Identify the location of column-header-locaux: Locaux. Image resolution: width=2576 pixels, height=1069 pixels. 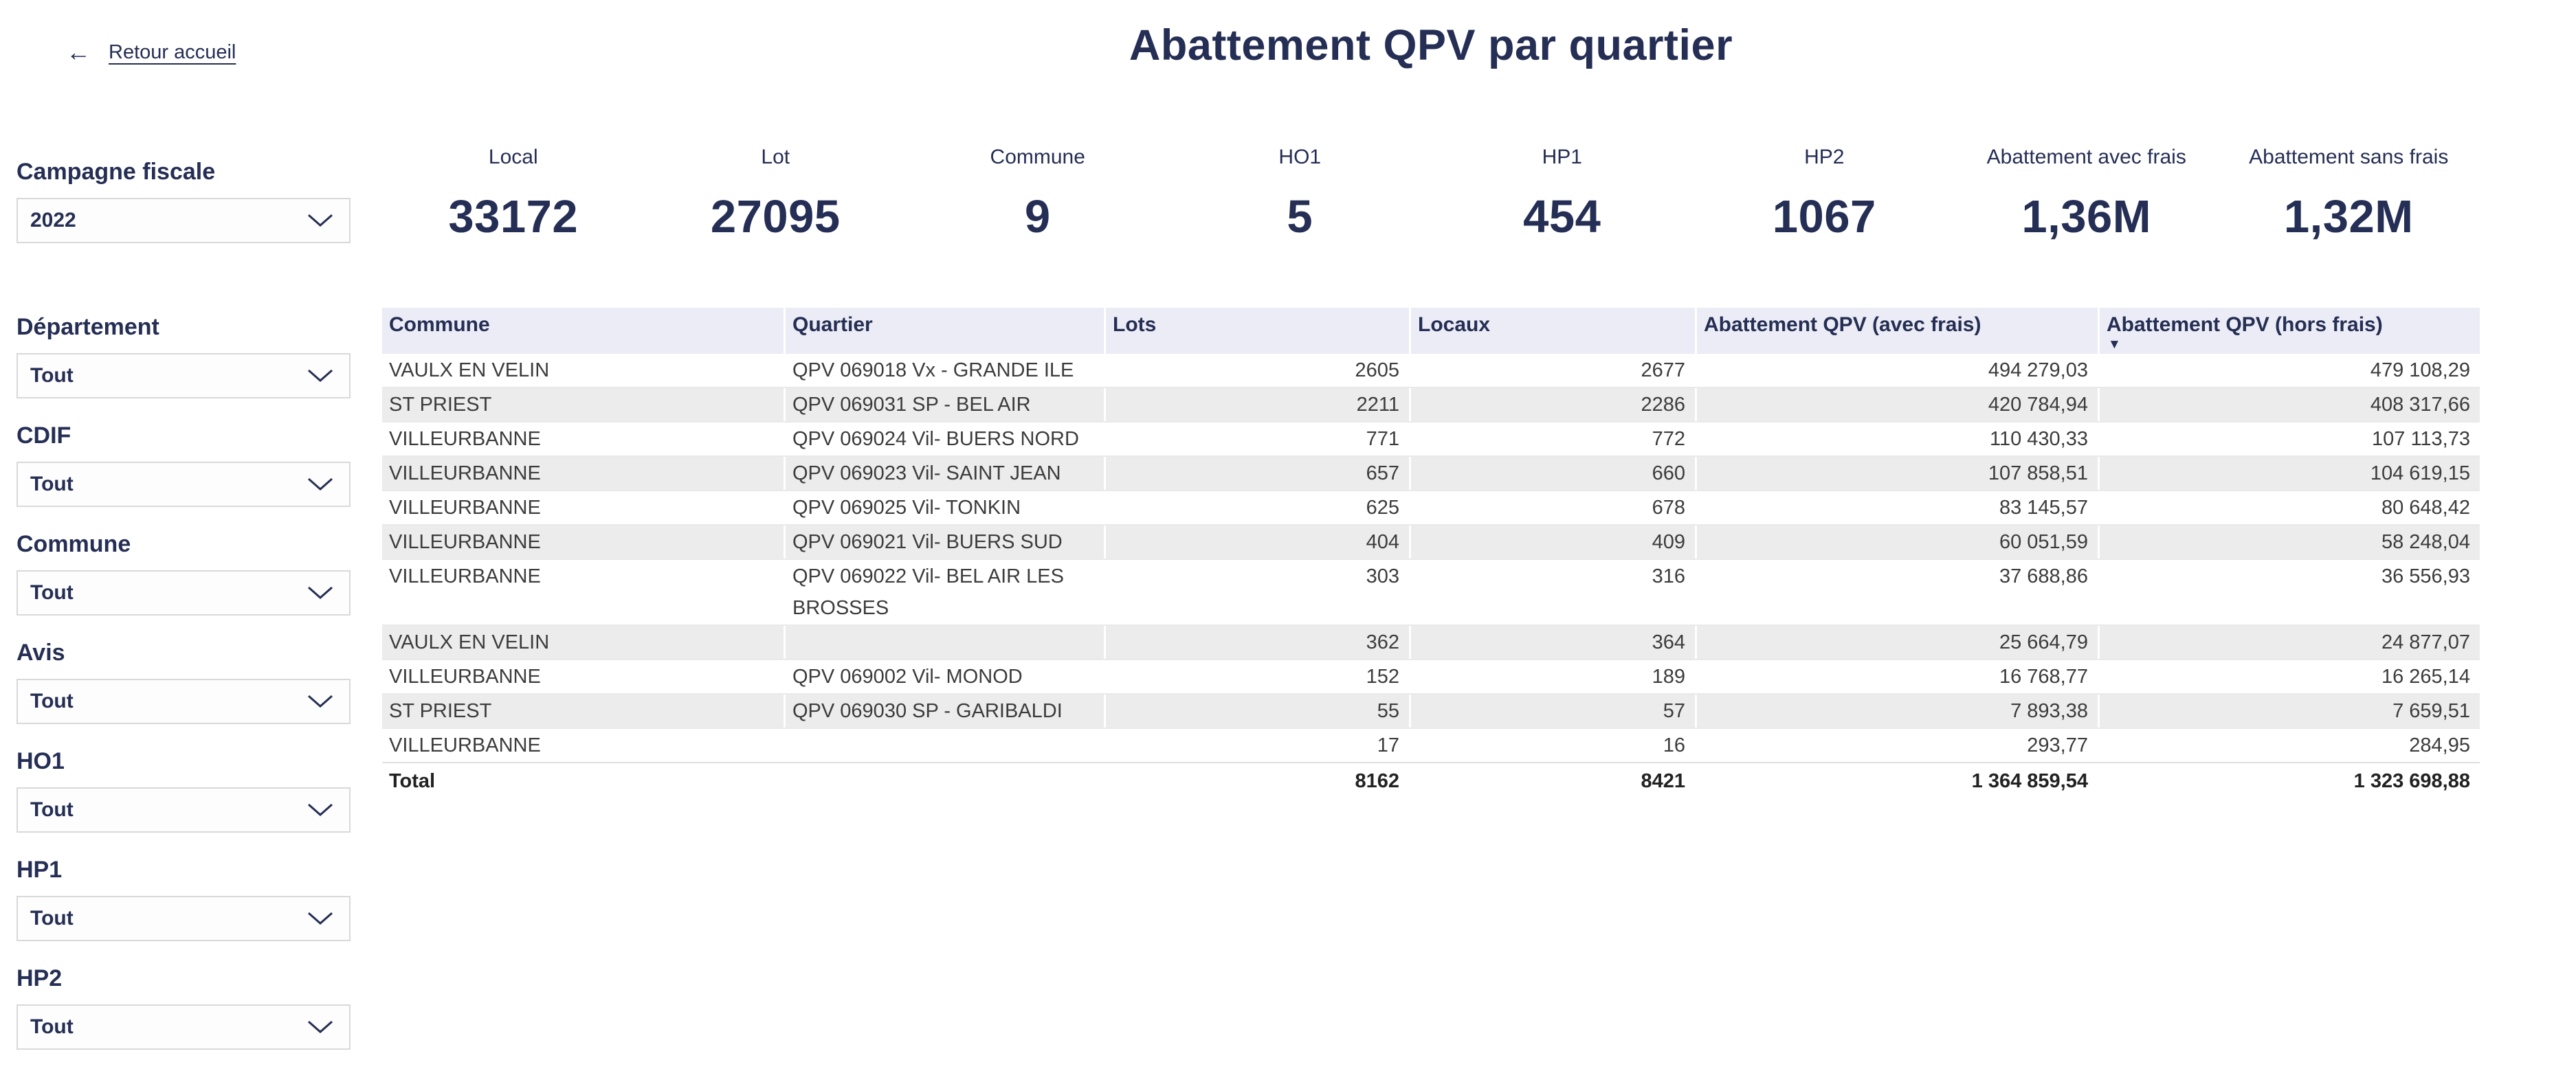
(1552, 331).